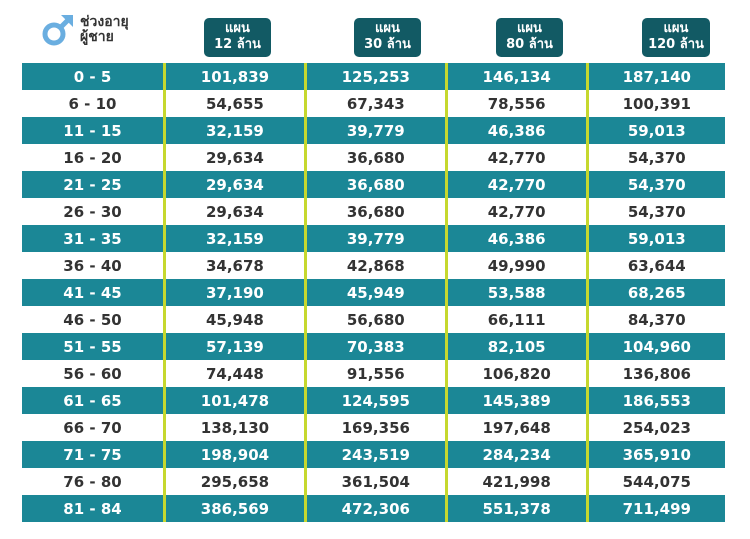 This screenshot has height=539, width=750. I want to click on table-row: 26 - 30 29,634 36,680 42,770 54,370, so click(373, 211).